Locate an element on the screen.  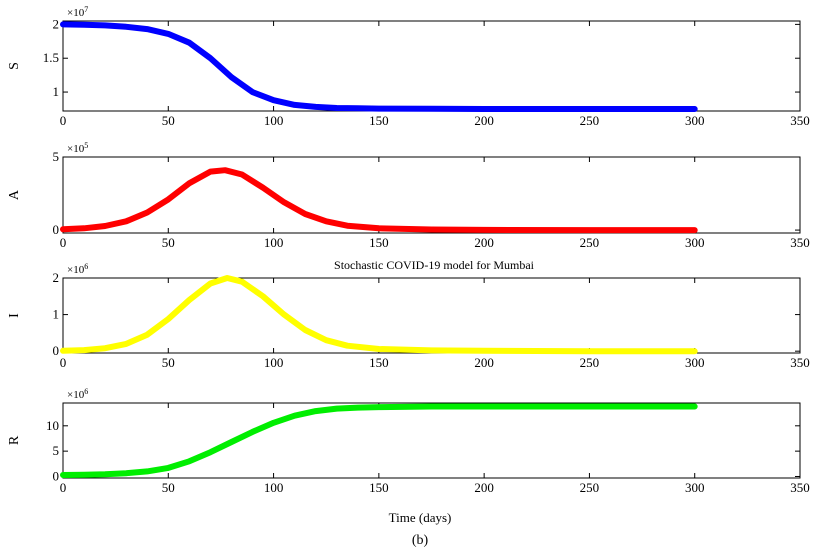
chart-title: Stochastic COVID-19 model for Mumbai is located at coordinates (434, 265).